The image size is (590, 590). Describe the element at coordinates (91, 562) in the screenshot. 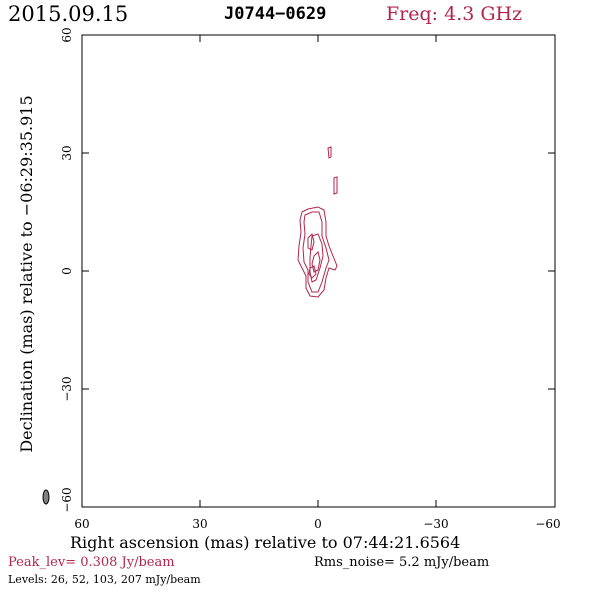

I see `peak-level-label: Peak_lev= 0.308 Jy/beam` at that location.